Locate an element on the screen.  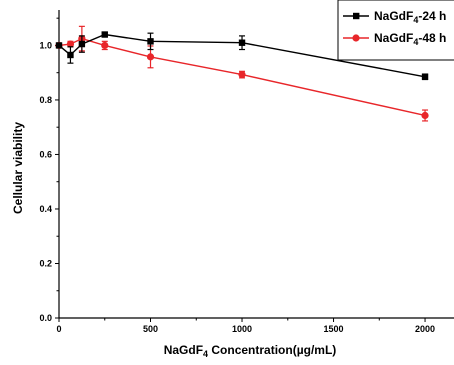
x-tick-label: 2000 is located at coordinates (425, 329).